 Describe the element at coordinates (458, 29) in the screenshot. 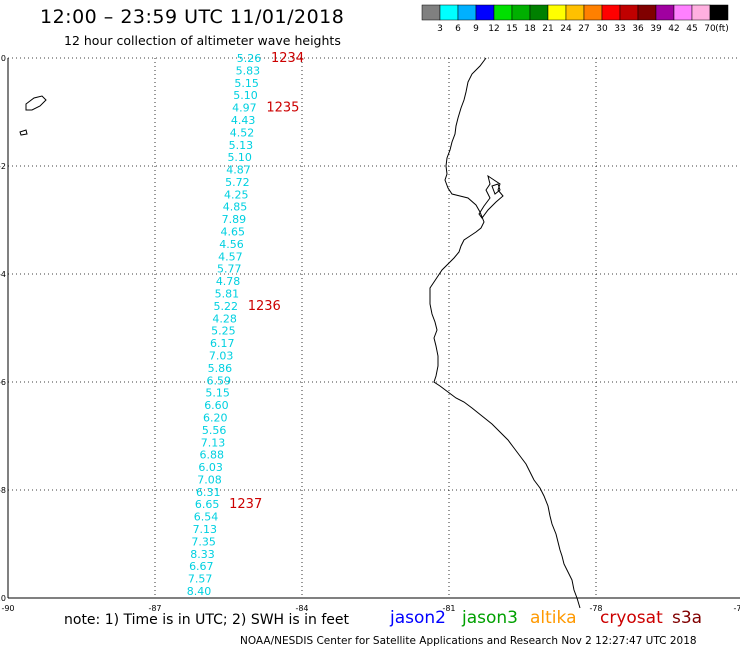

I see `legend-label: 6` at that location.